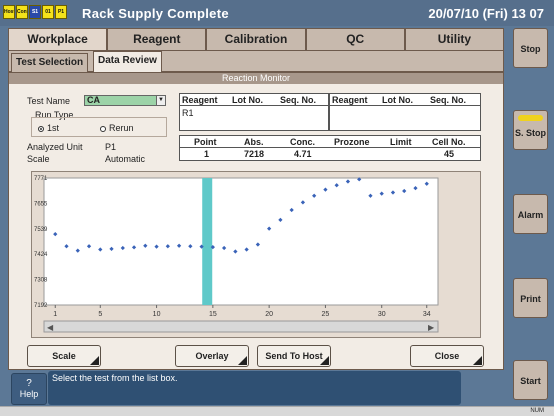 The height and width of the screenshot is (416, 554). I want to click on abs-header: Abs., so click(254, 142).